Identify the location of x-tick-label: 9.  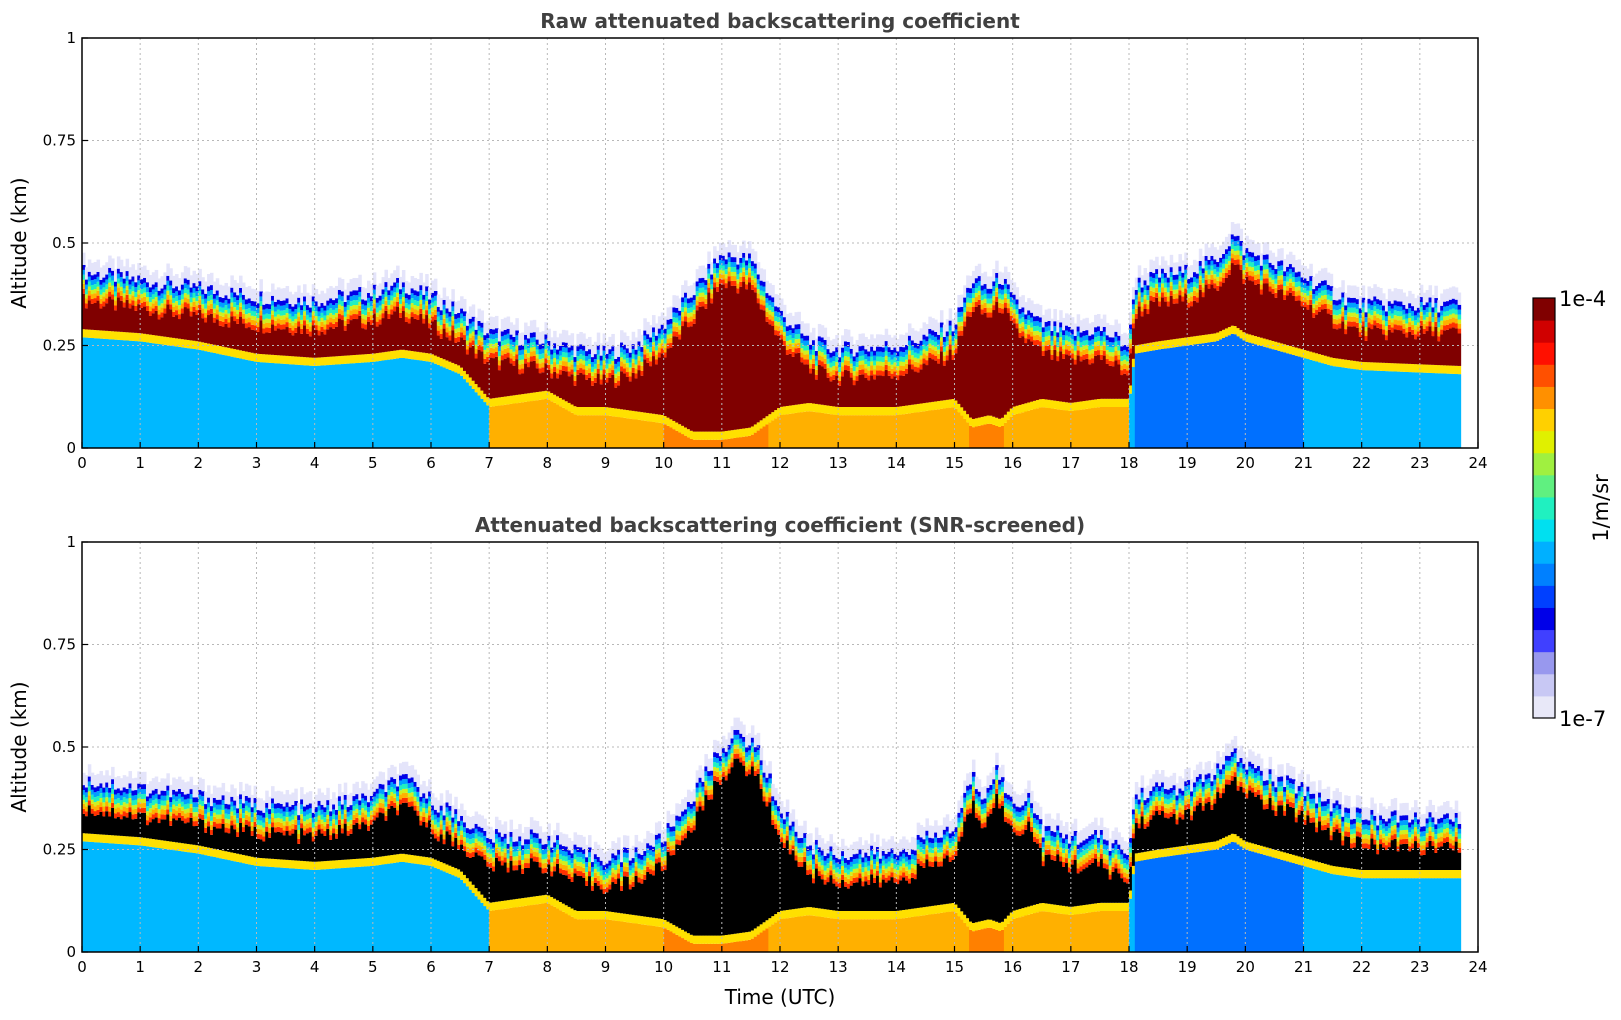
(606, 463).